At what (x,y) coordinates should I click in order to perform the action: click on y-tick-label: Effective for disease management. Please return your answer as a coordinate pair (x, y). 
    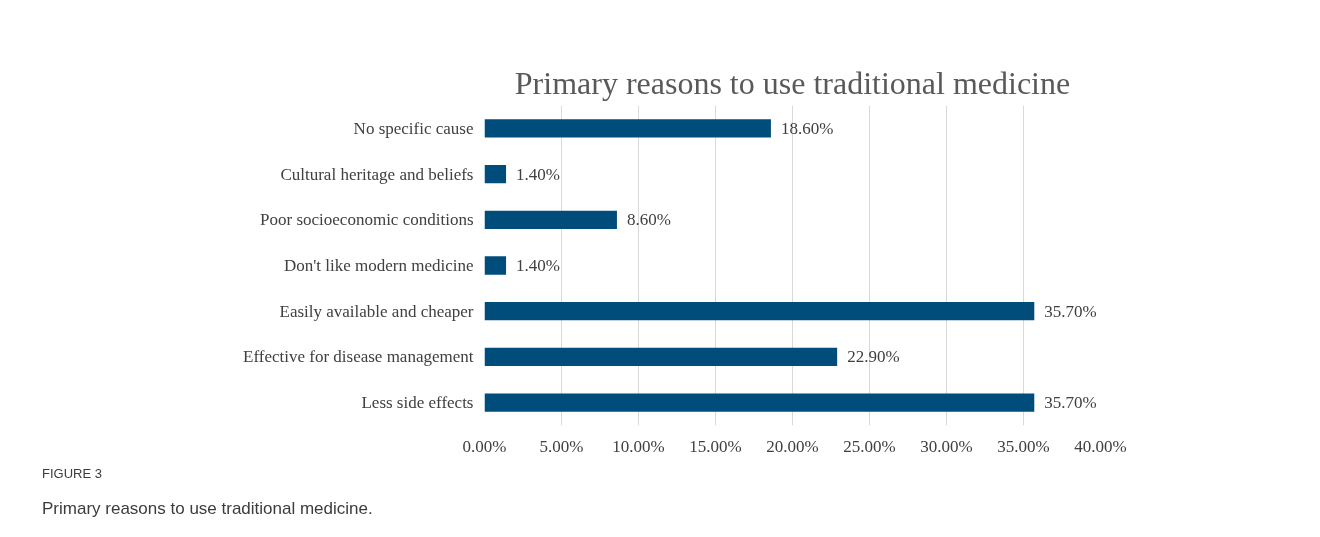
    Looking at the image, I should click on (358, 357).